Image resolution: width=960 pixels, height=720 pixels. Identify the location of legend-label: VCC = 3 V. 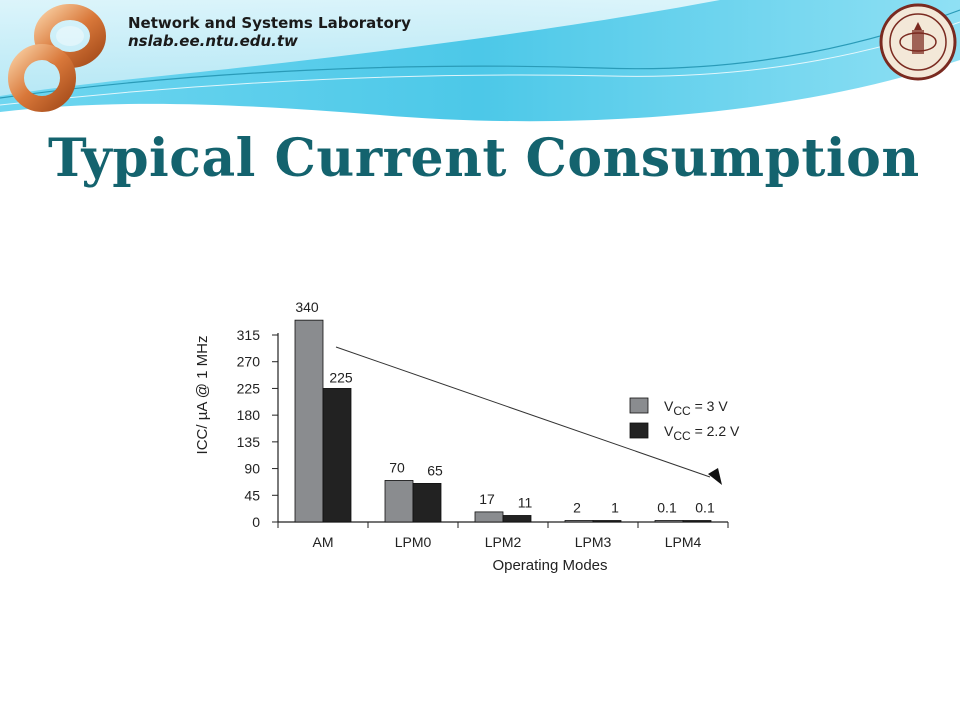
(696, 408).